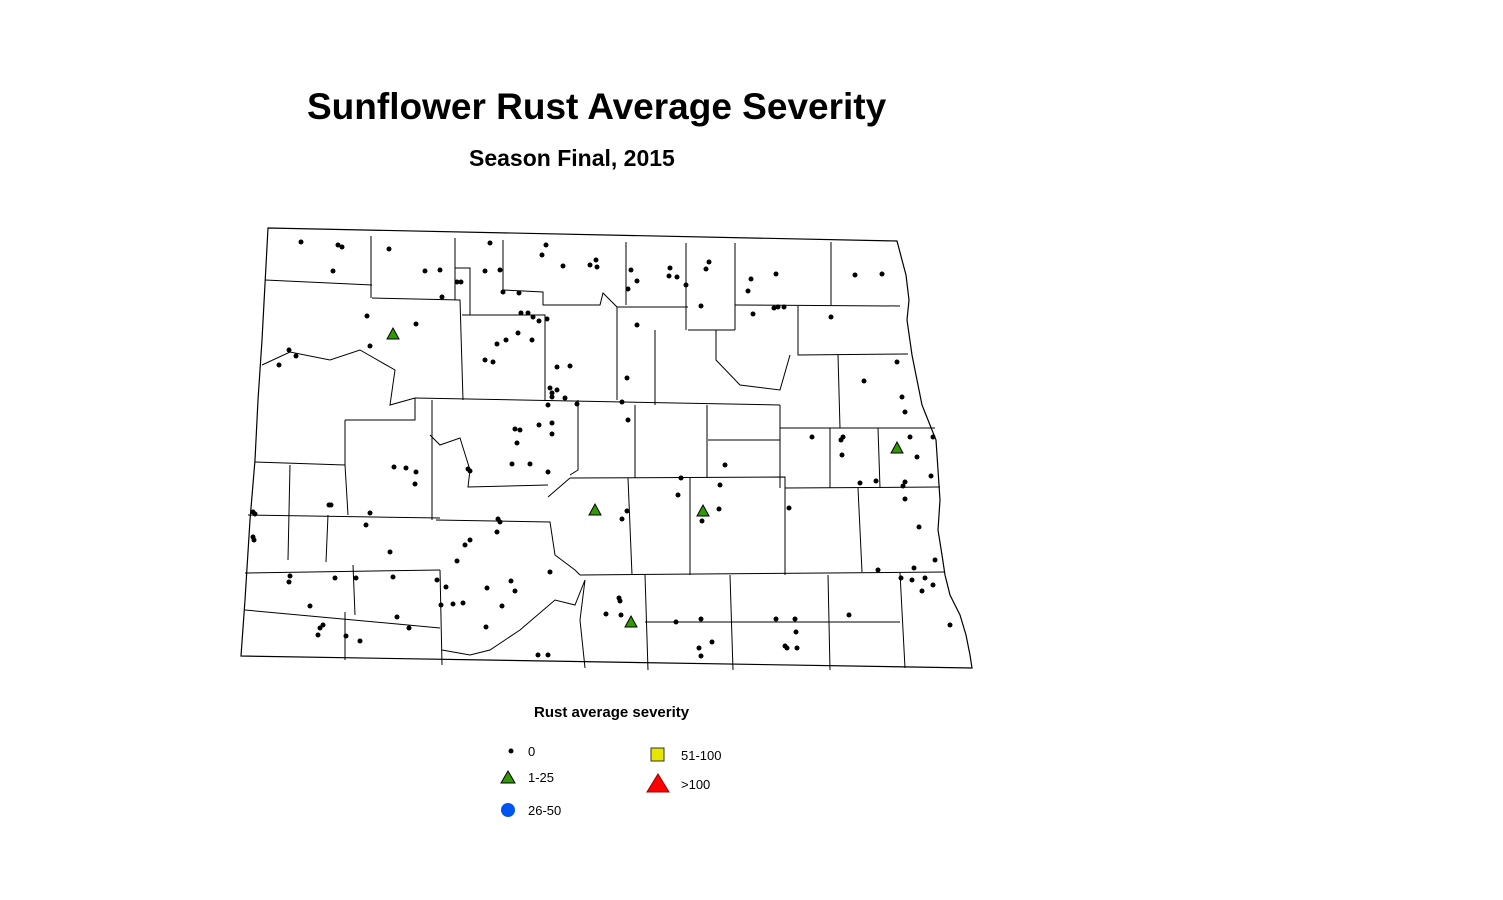 The image size is (1503, 900). Describe the element at coordinates (696, 784) in the screenshot. I see `legend-label-4: >100` at that location.